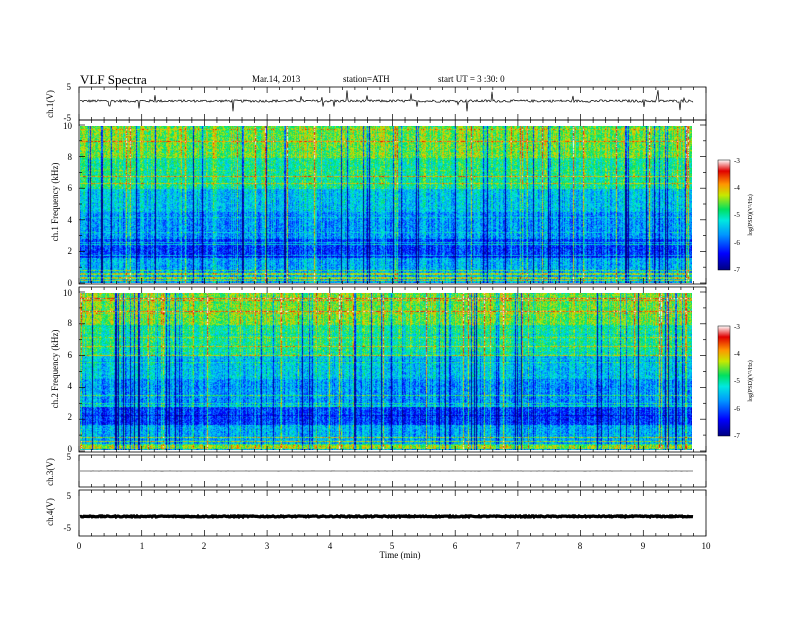 The image size is (792, 617). Describe the element at coordinates (267, 546) in the screenshot. I see `x-tick-3: 3` at that location.